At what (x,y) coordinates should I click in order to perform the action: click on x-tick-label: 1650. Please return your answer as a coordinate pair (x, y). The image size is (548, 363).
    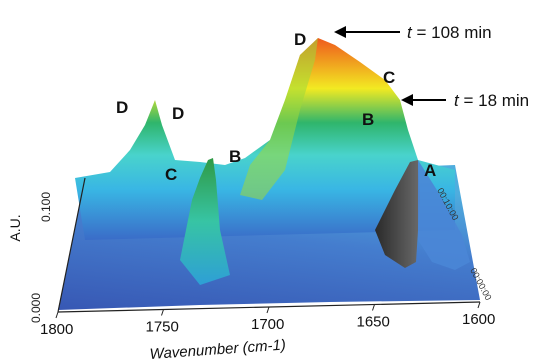
    Looking at the image, I should click on (373, 322).